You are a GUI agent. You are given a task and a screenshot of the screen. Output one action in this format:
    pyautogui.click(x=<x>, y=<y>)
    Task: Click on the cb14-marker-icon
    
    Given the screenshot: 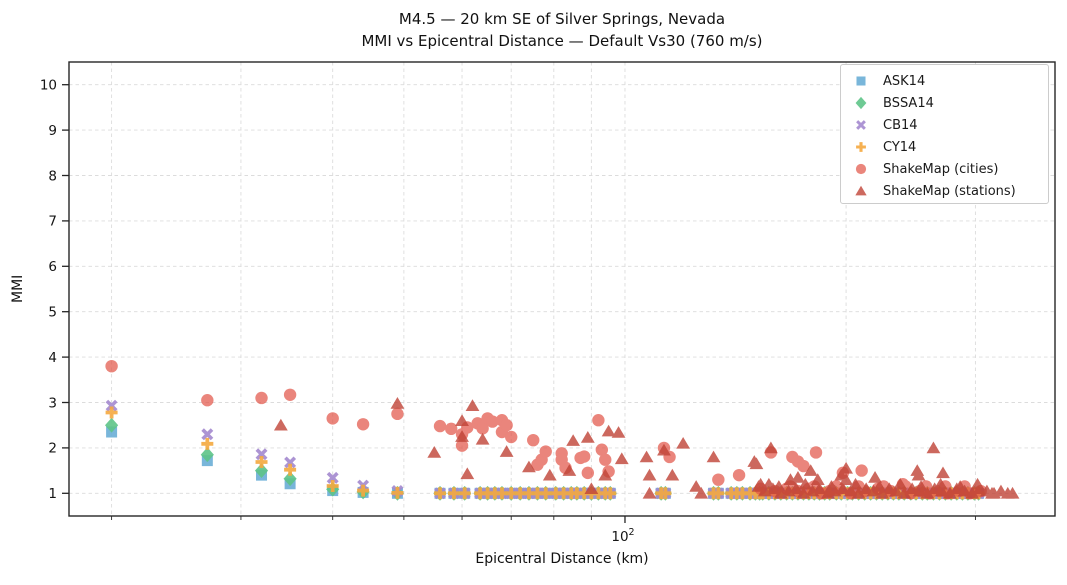 What is the action you would take?
    pyautogui.click(x=861, y=125)
    